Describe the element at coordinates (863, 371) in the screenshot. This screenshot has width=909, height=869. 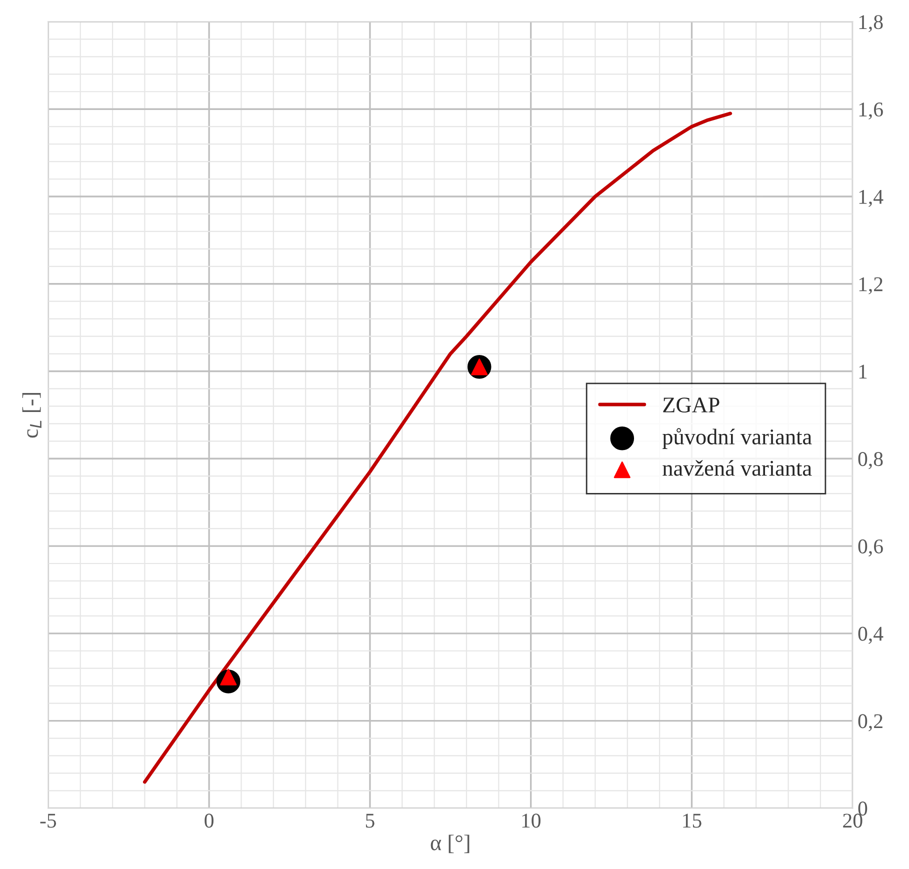
I see `y-tick-label: 1` at that location.